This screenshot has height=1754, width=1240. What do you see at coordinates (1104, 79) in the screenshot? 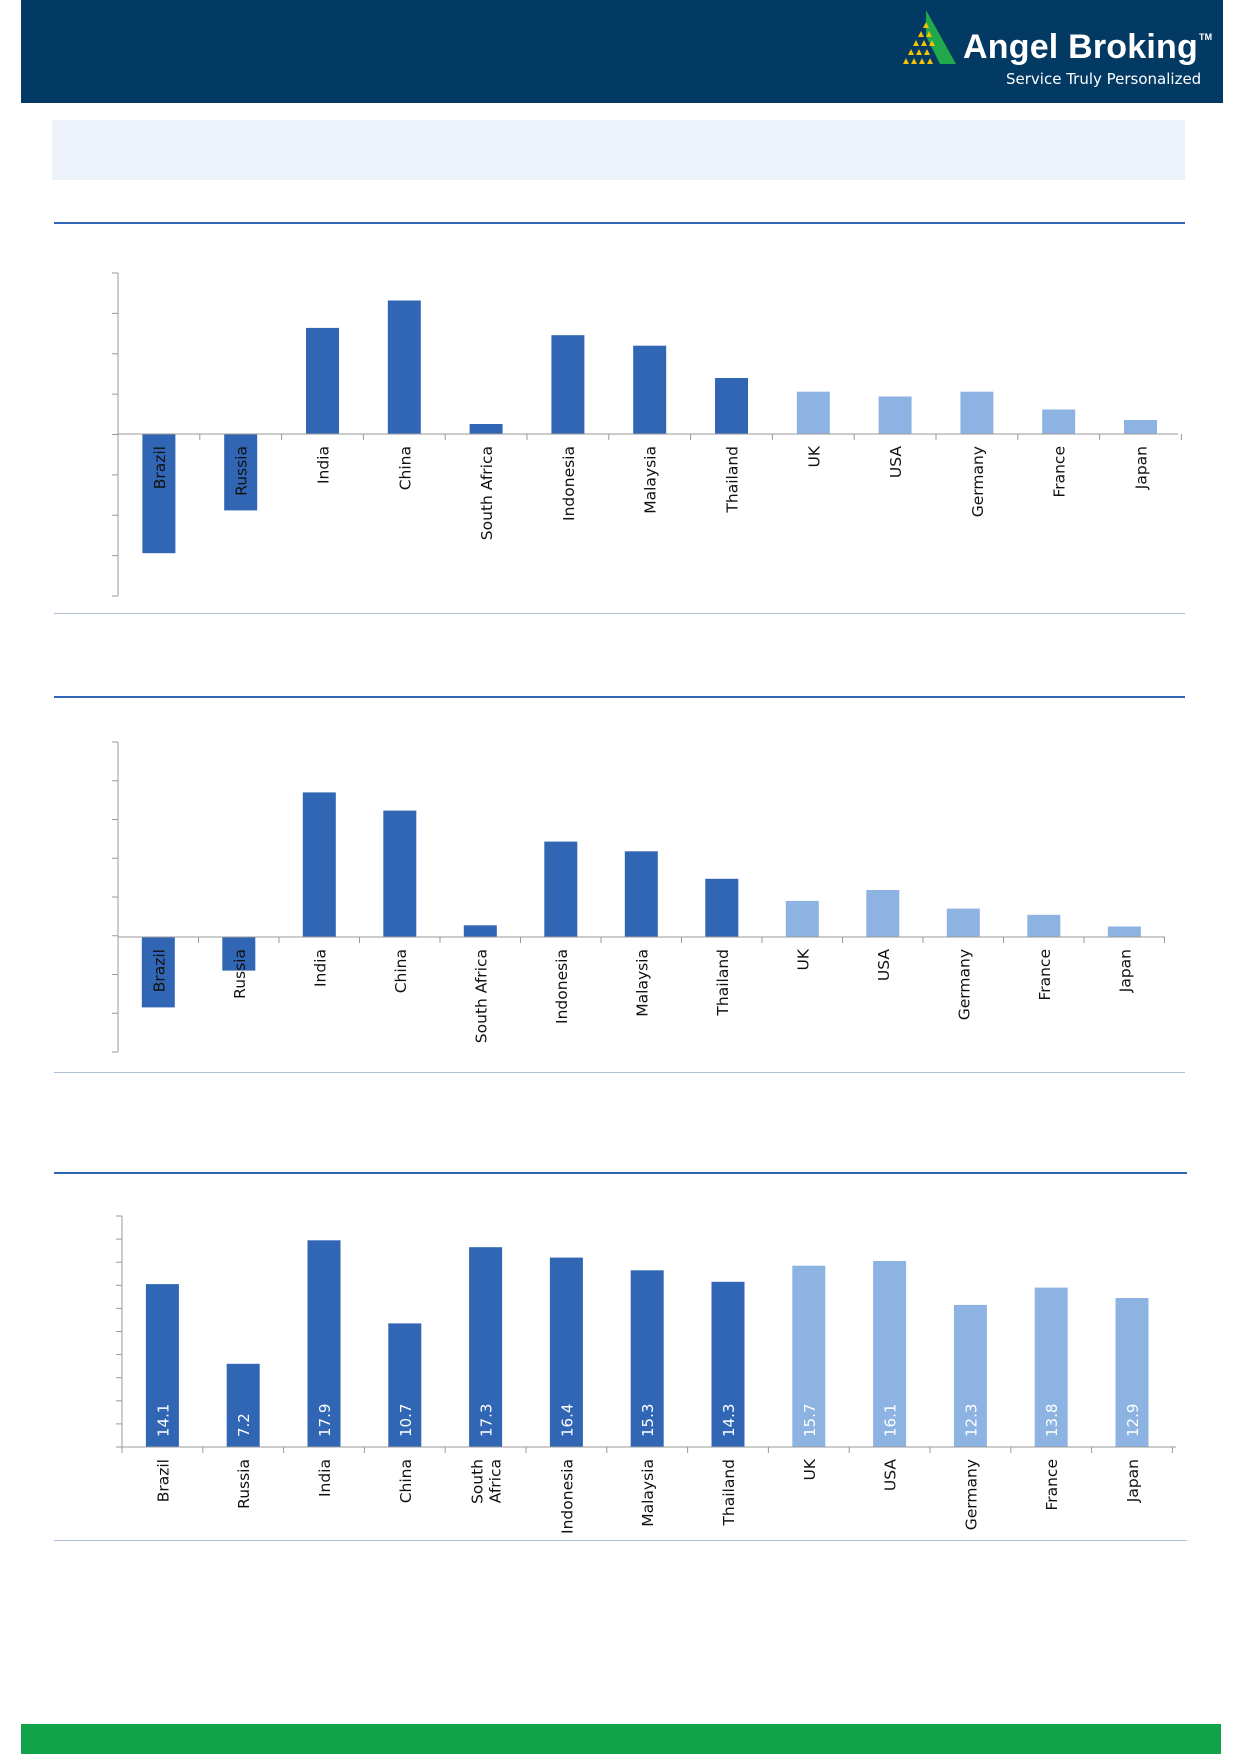
I see `brand-tagline: Service Truly Personalized` at bounding box center [1104, 79].